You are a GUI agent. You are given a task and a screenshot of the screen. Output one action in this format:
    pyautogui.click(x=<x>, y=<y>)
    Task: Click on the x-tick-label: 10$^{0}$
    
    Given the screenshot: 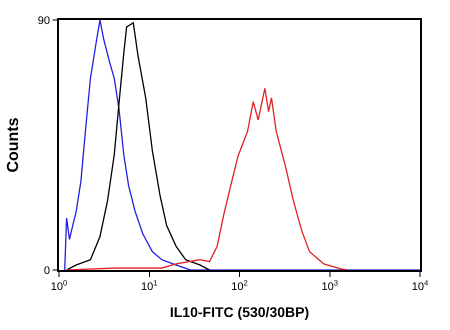 What is the action you would take?
    pyautogui.click(x=59, y=285)
    